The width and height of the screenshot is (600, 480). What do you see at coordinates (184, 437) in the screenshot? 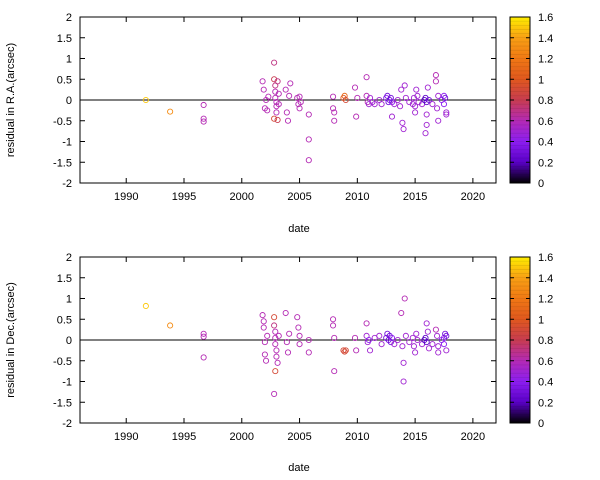
I see `dec-xtick-label: 1995` at bounding box center [184, 437].